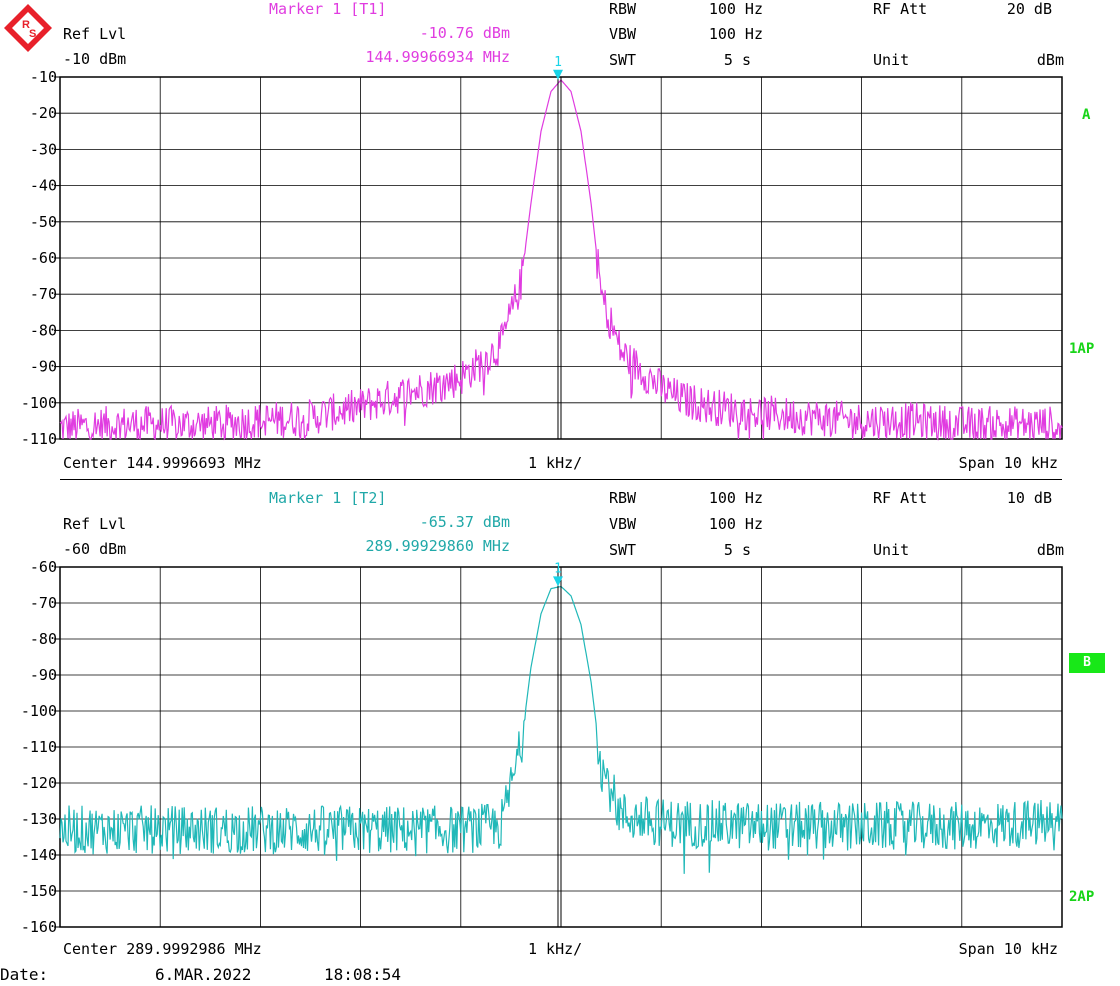 The image size is (1120, 986). What do you see at coordinates (622, 498) in the screenshot?
I see `panel2-rbw-label: RBW` at bounding box center [622, 498].